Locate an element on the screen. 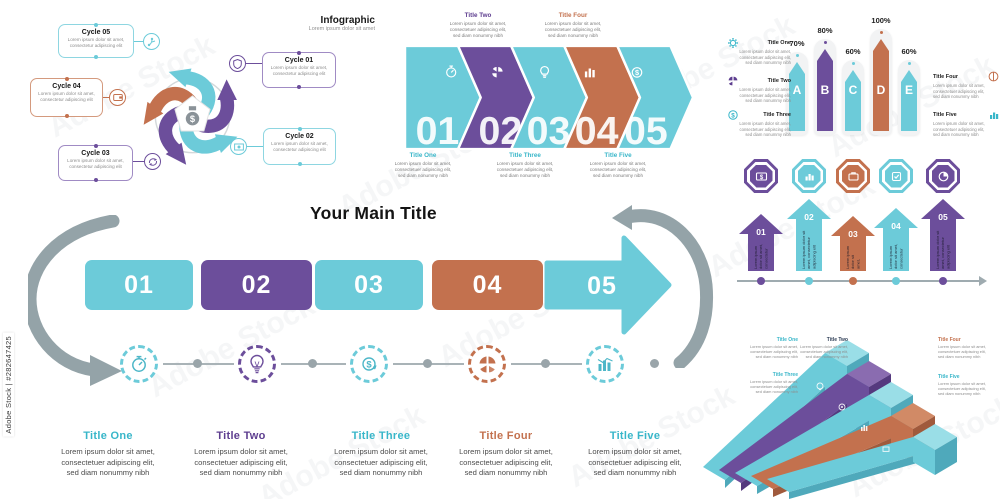  bar-label: B is located at coordinates (825, 90).